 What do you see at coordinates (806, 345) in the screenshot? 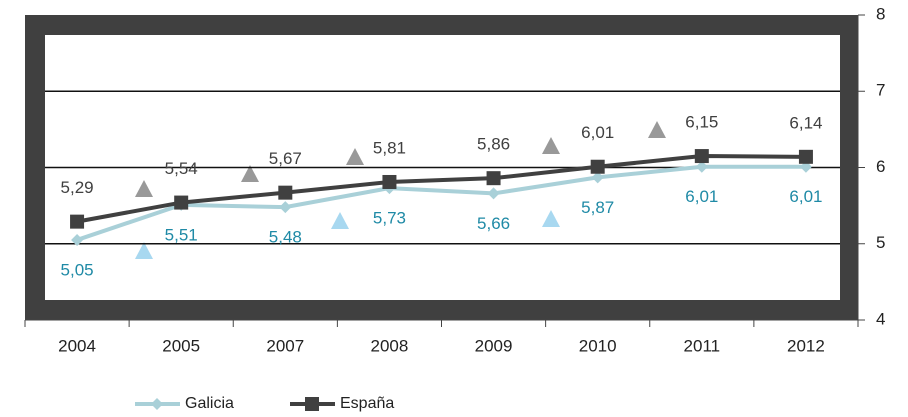
I see `x-tick-label: 2012` at bounding box center [806, 345].